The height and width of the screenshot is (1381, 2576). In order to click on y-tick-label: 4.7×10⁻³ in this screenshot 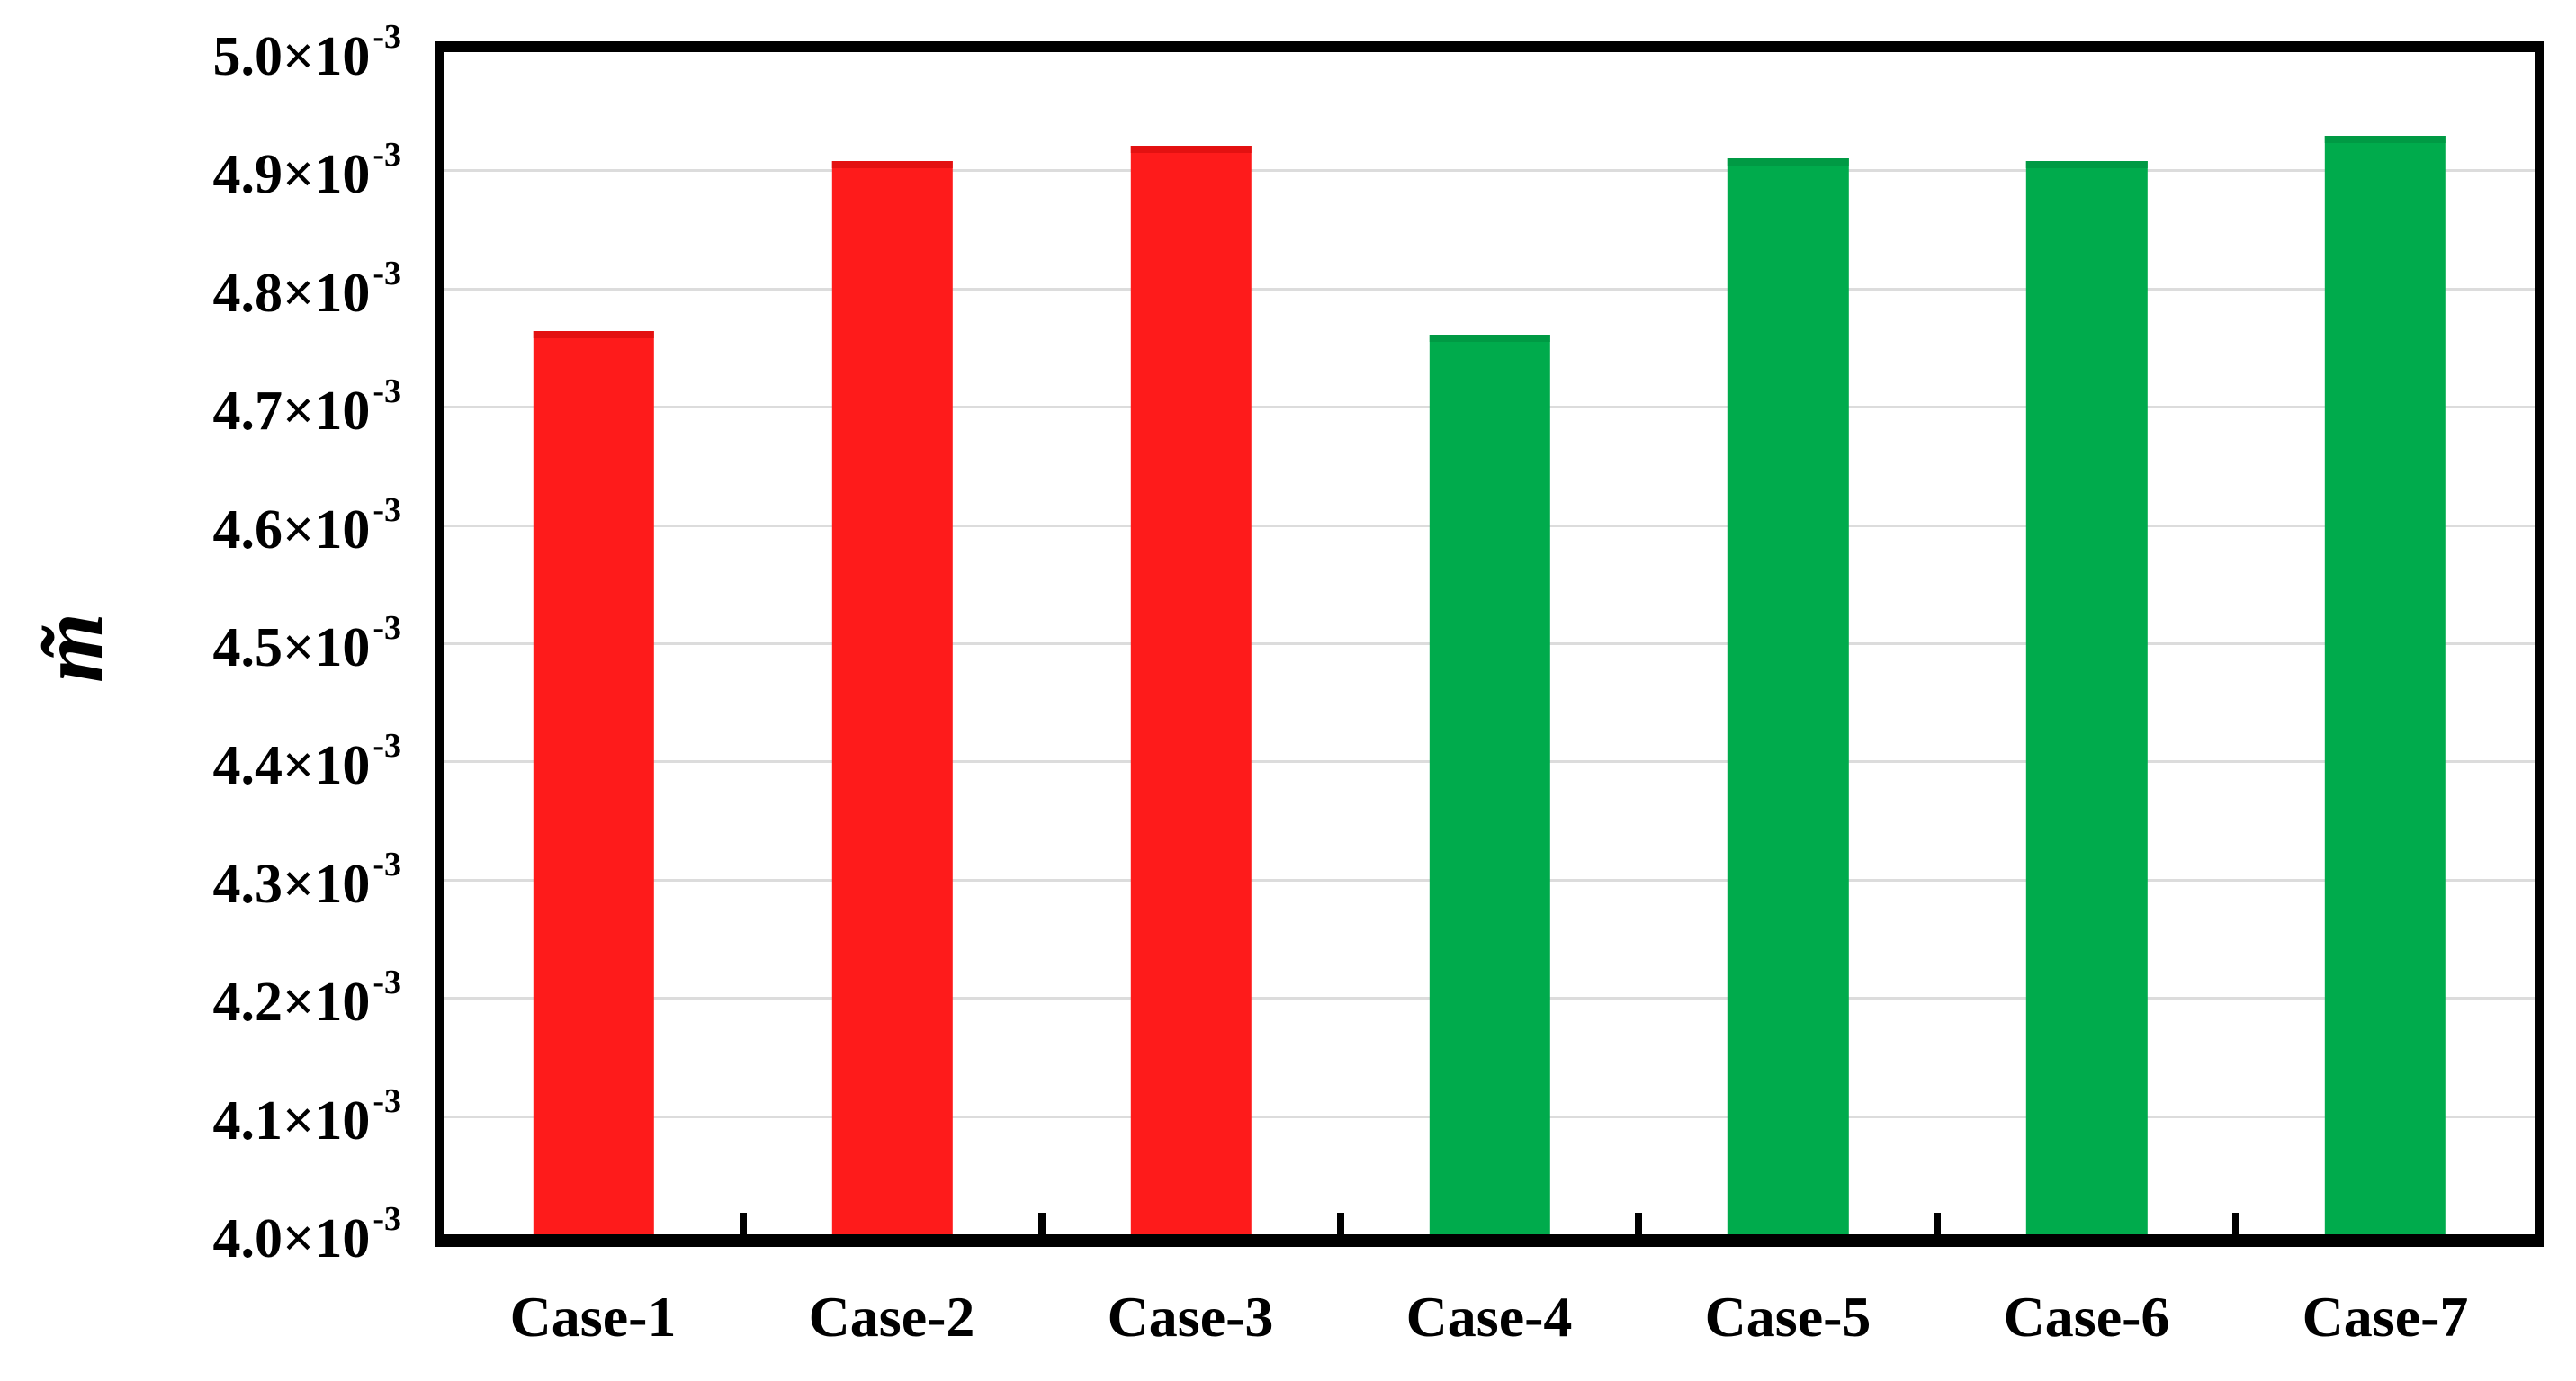, I will do `click(308, 406)`.